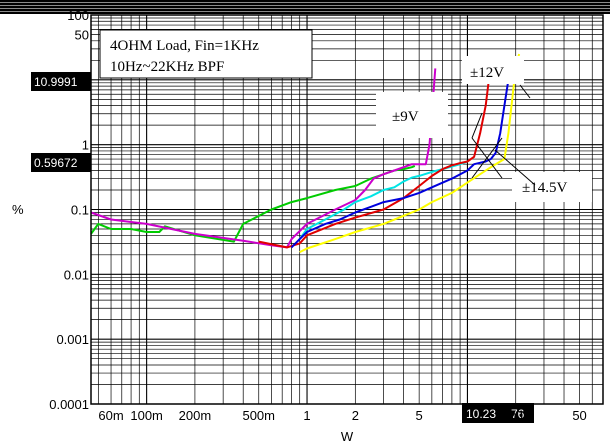  Describe the element at coordinates (419, 415) in the screenshot. I see `x-tick-label: 5` at that location.